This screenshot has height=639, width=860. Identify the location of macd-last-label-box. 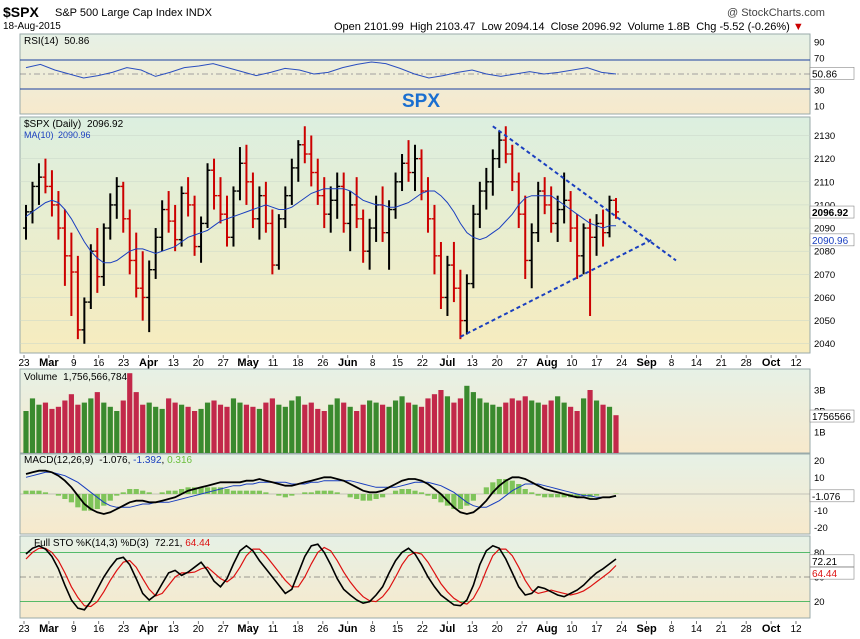
(832, 496).